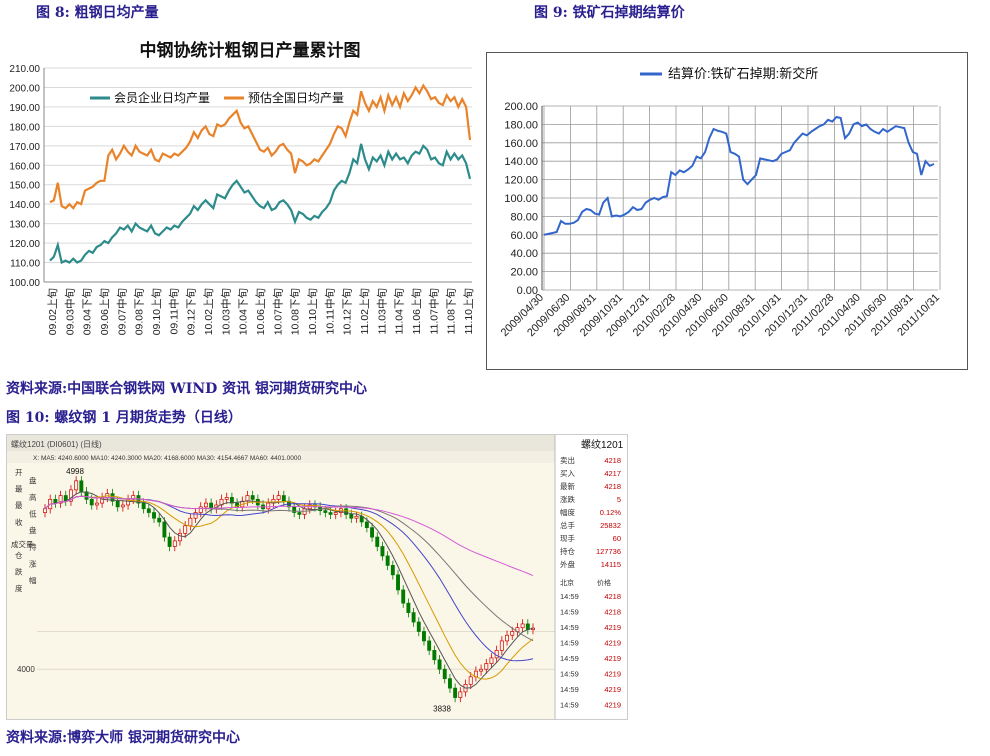  I want to click on quote-label: 现手, so click(567, 538).